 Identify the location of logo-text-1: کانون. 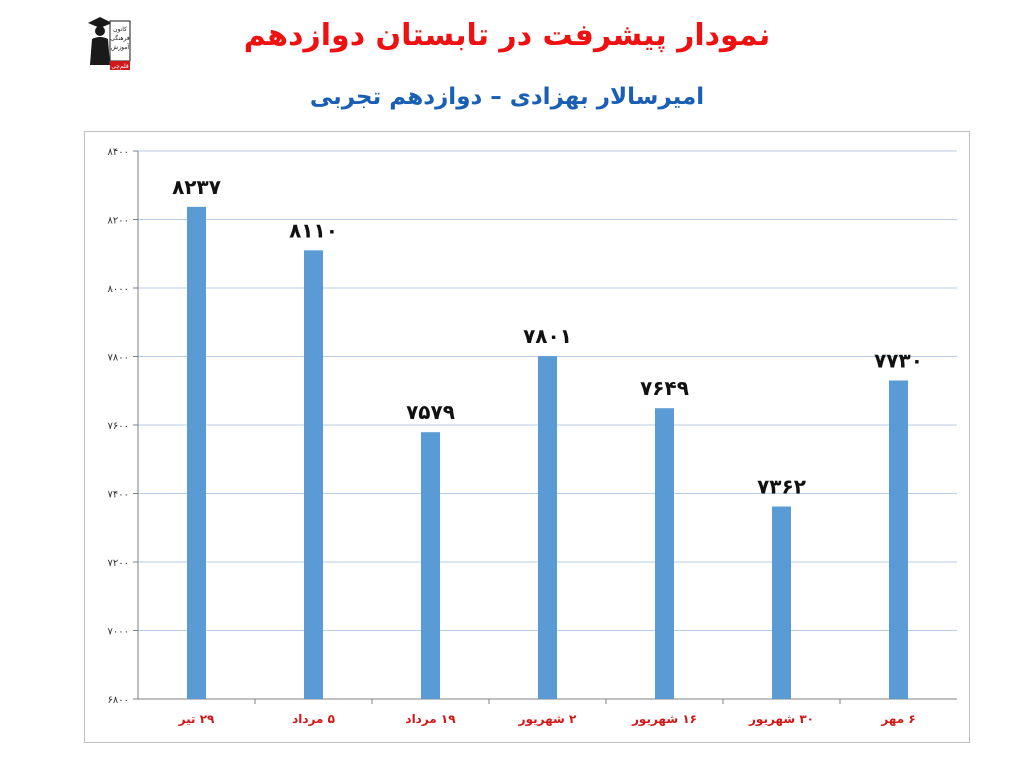
(120, 29).